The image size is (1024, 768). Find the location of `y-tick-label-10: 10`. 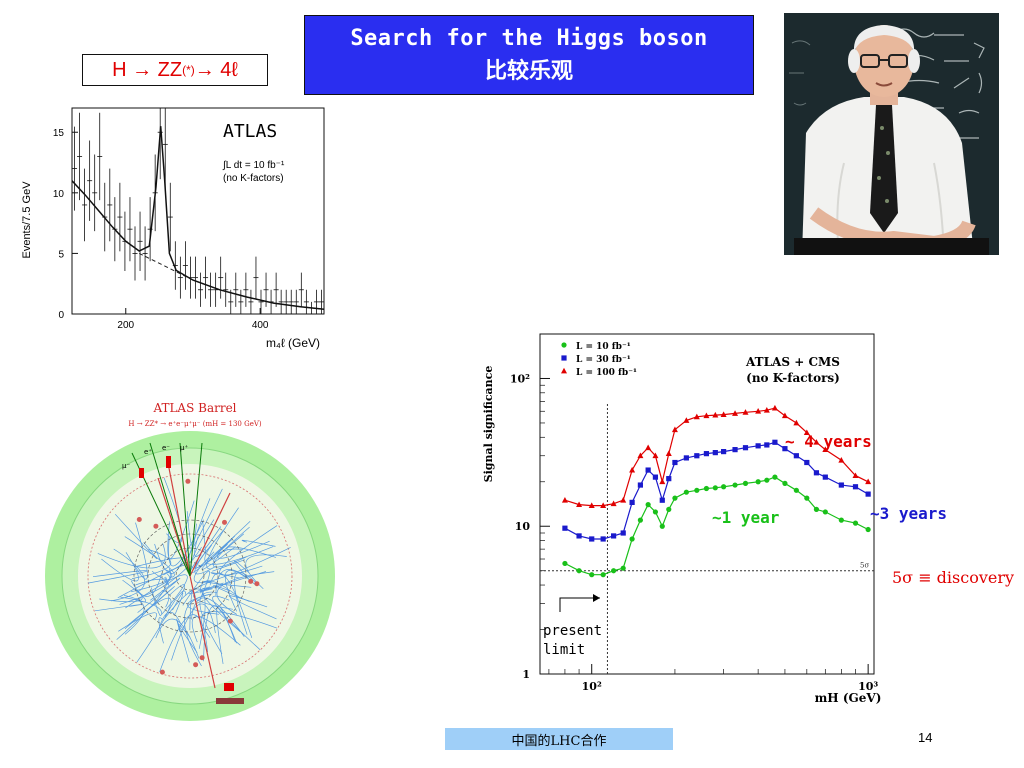

y-tick-label-10: 10 is located at coordinates (59, 194).